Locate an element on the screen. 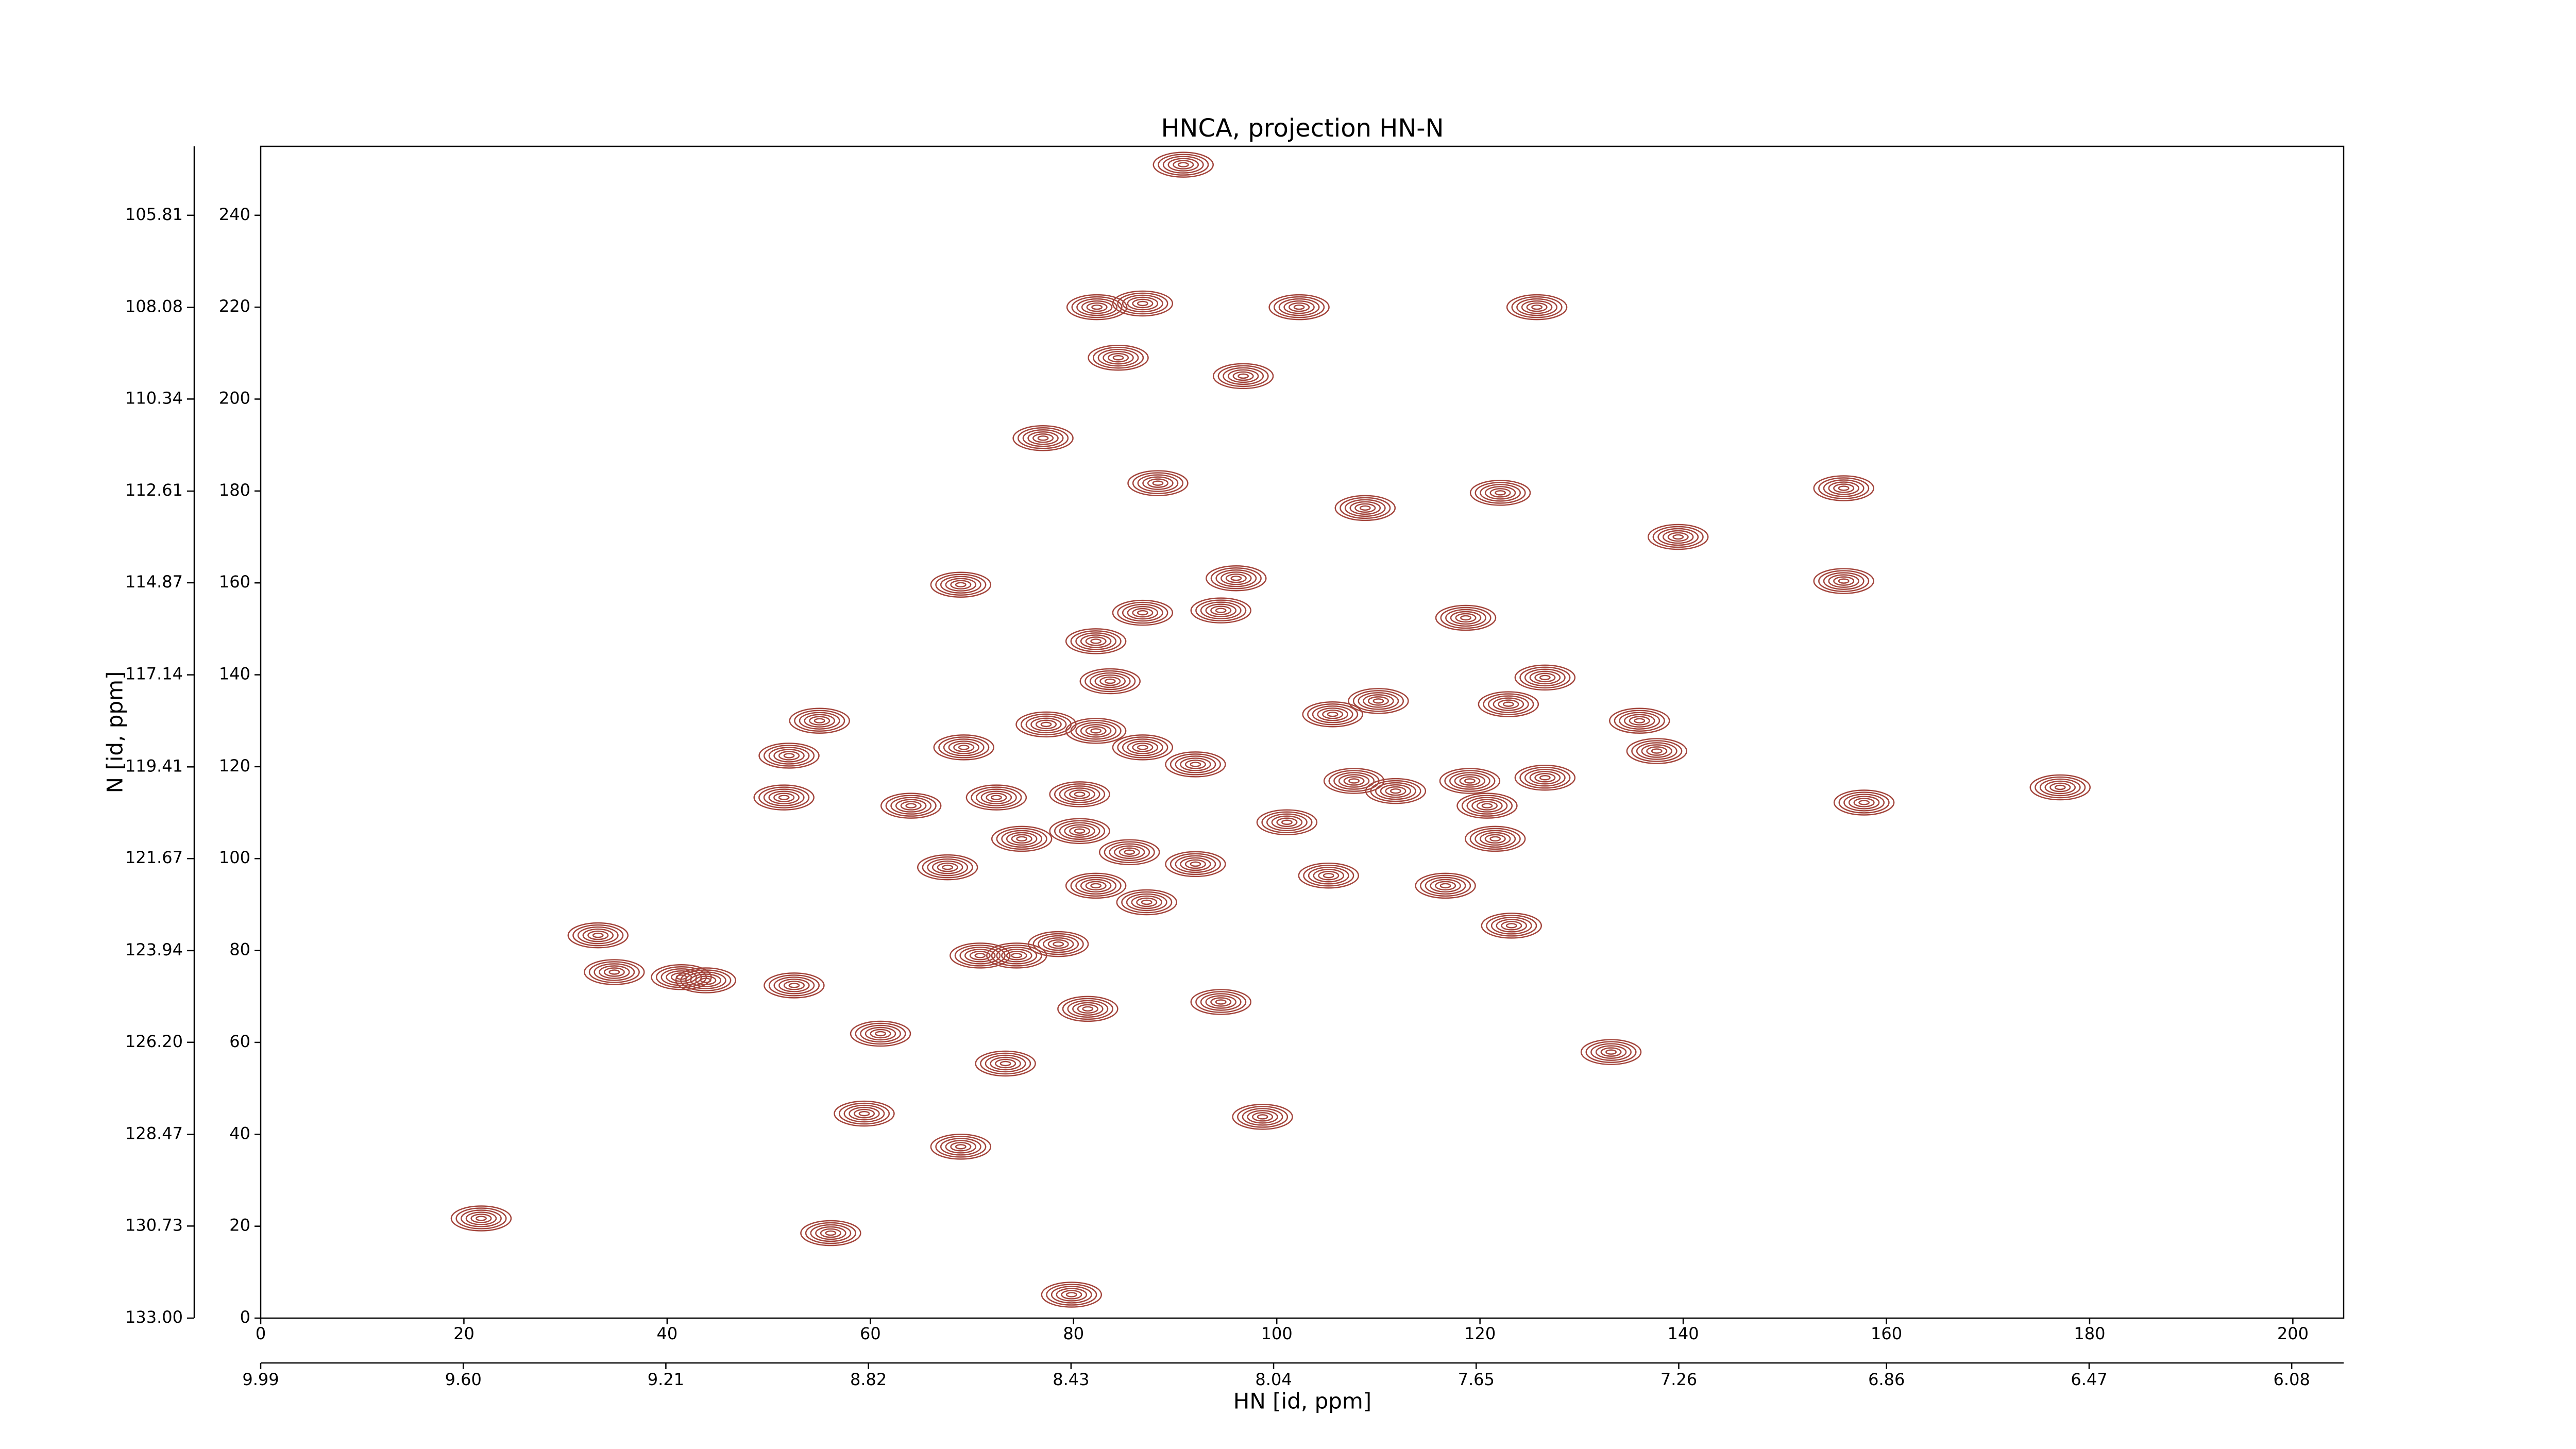 The height and width of the screenshot is (1449, 2576). x-tick-label: 40 is located at coordinates (667, 1333).